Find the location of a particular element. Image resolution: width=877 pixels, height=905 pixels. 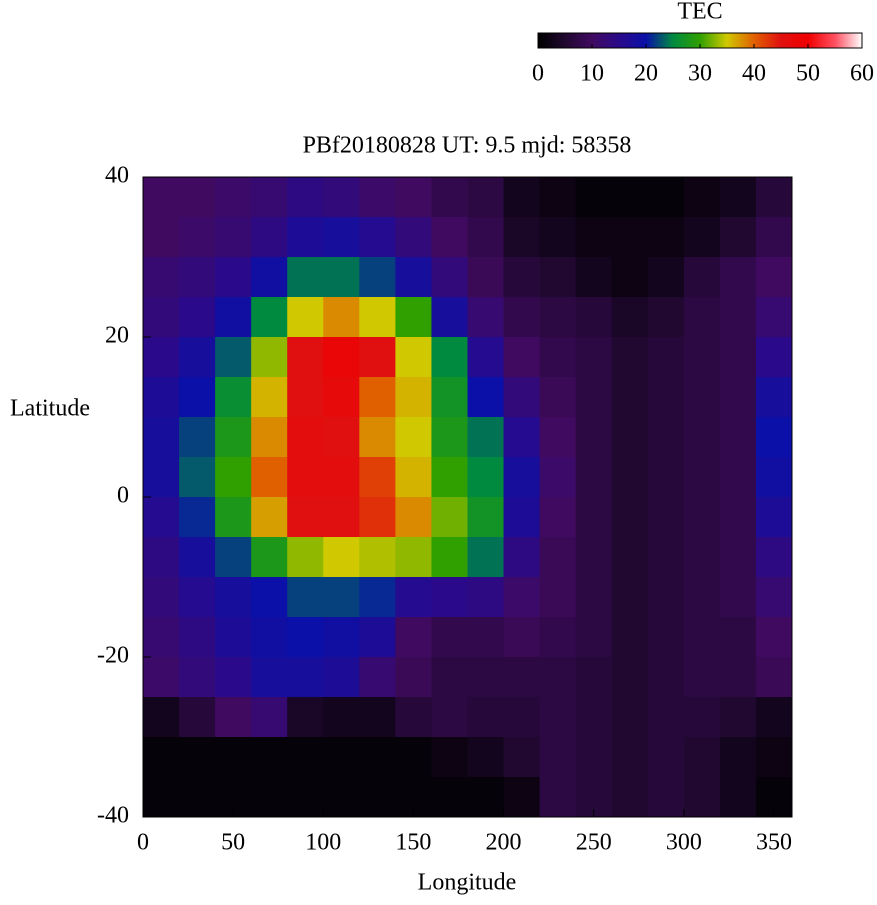

x-tick-label: 50 is located at coordinates (233, 843).